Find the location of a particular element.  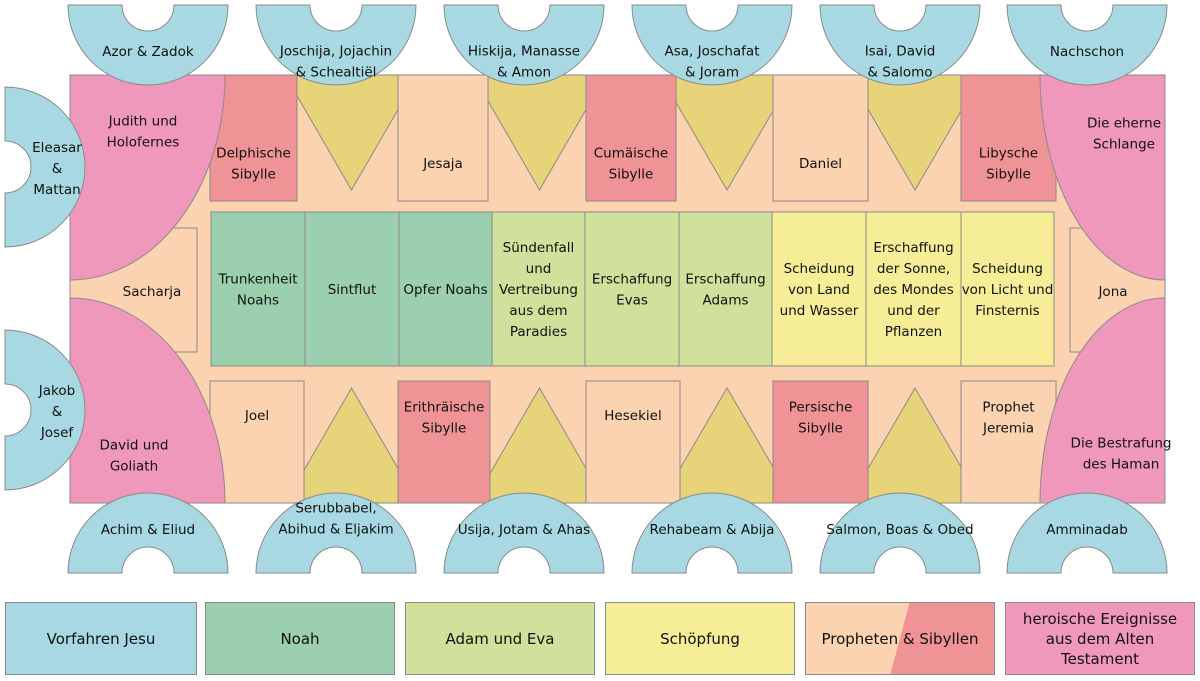

corner-bestrafung-haman-label: Die Bestrafung des Haman is located at coordinates (1121, 454).